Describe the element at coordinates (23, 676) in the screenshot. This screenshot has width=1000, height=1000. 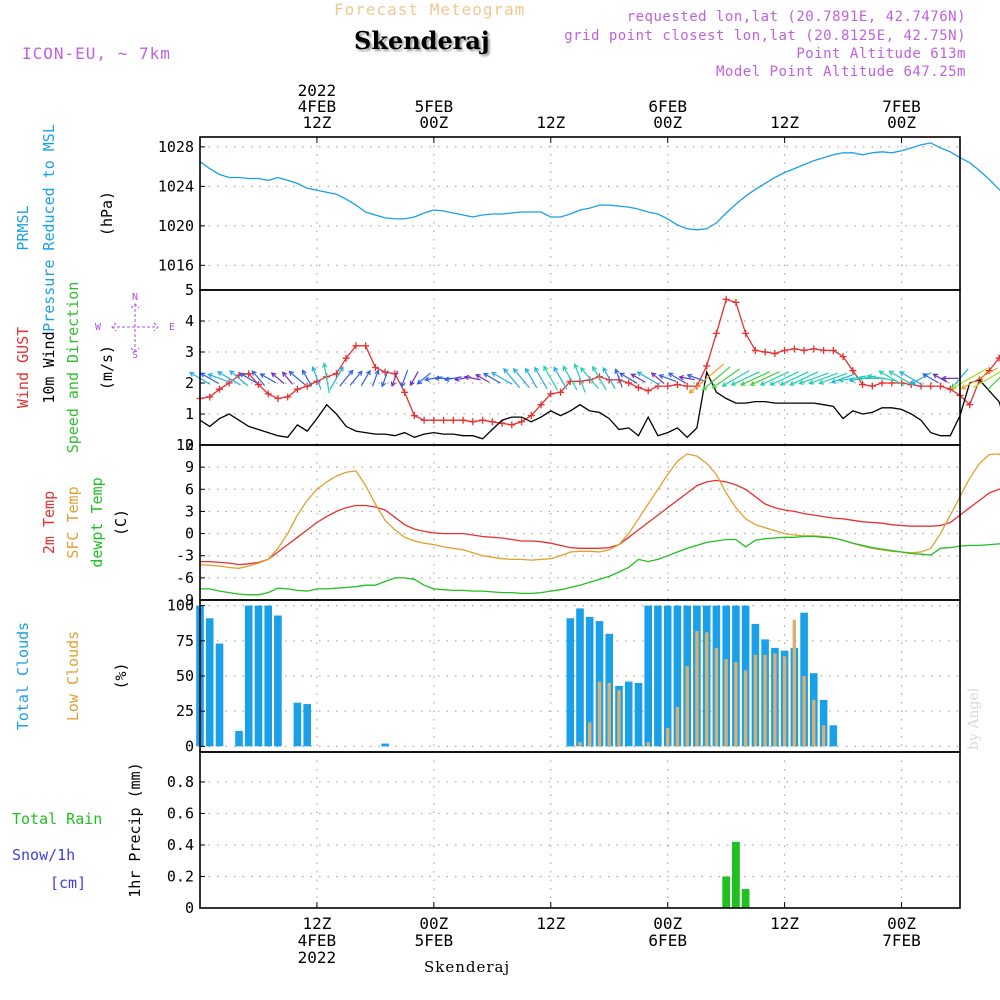
I see `clouds-axis-label: Total Clouds` at that location.